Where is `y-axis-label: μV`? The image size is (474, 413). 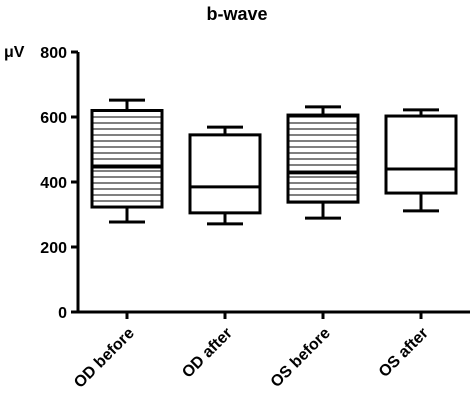
y-axis-label: μV is located at coordinates (14, 52).